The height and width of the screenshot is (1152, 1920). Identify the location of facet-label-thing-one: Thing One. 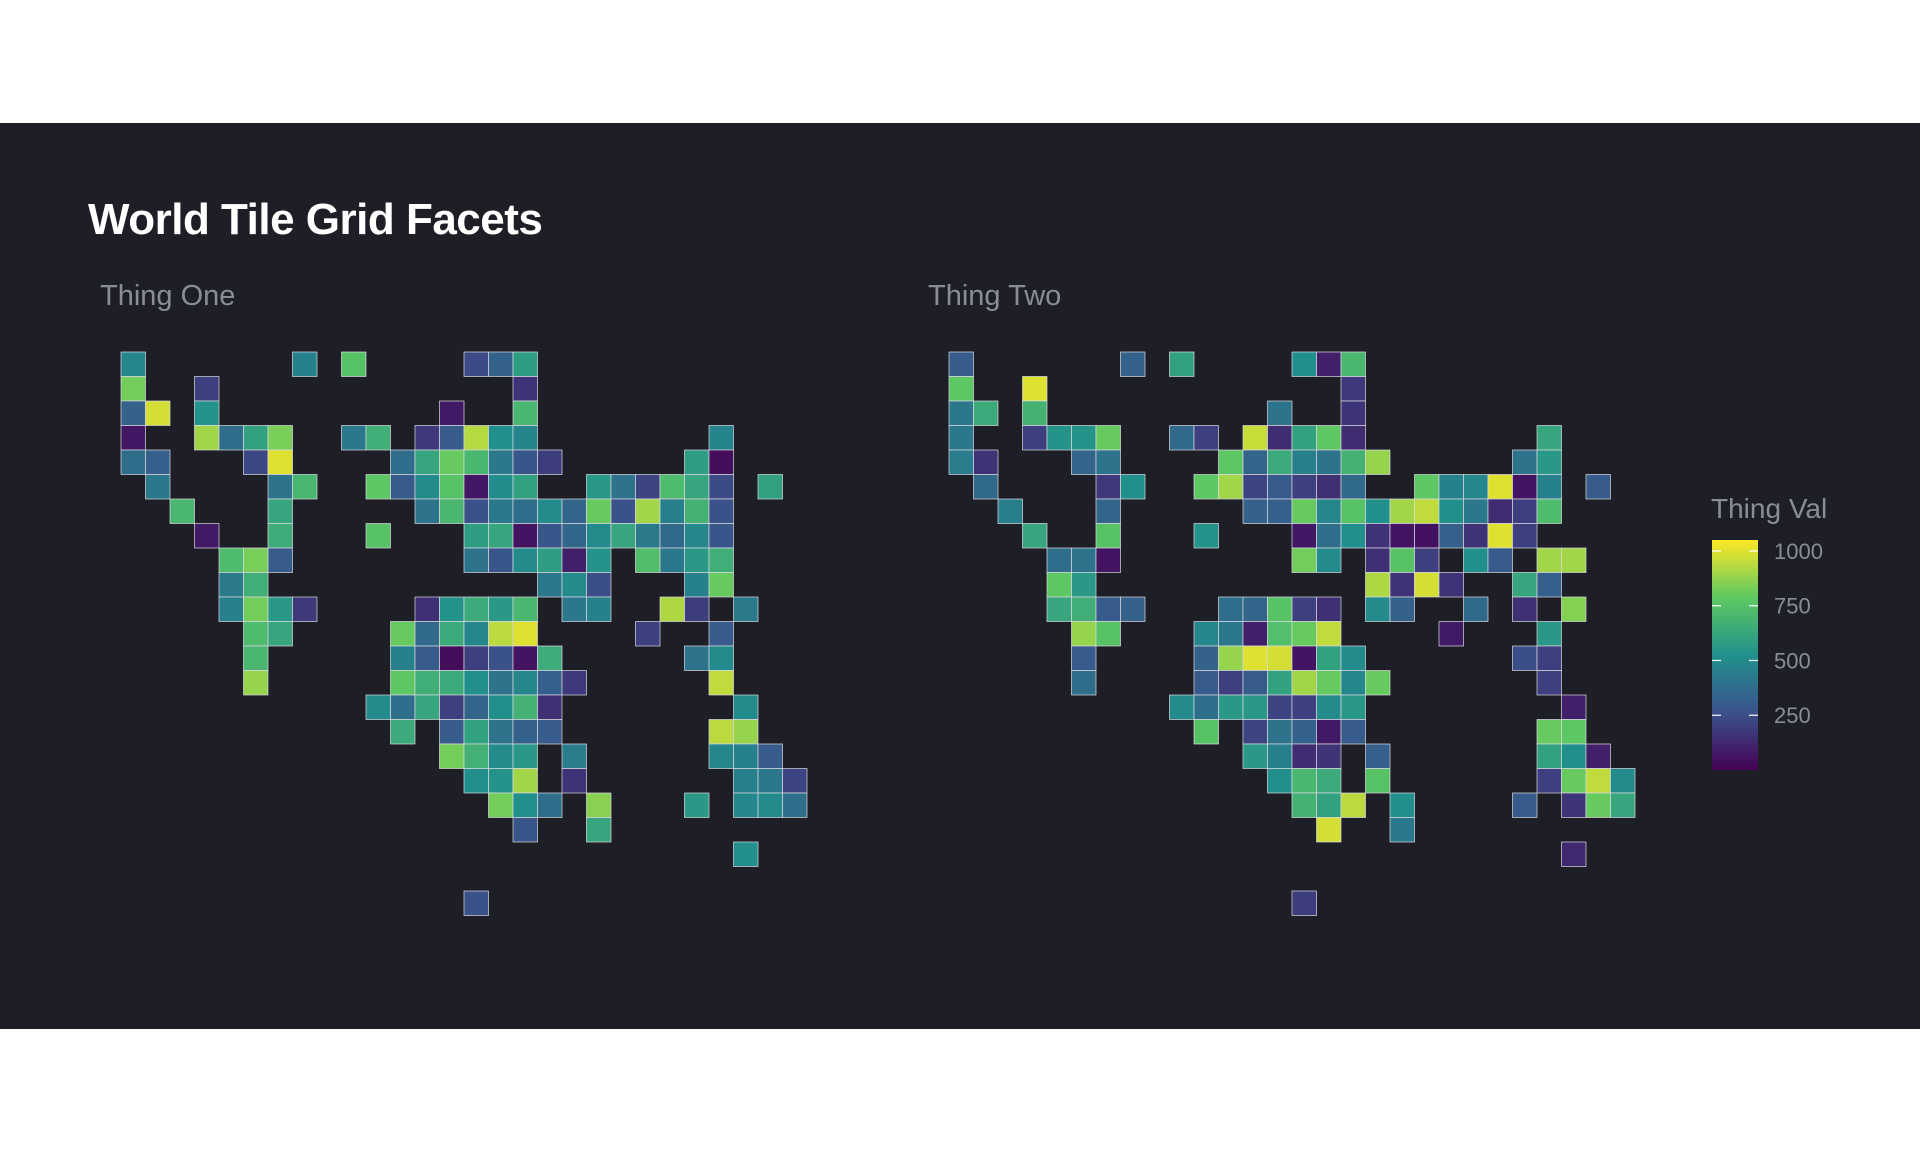
(168, 296).